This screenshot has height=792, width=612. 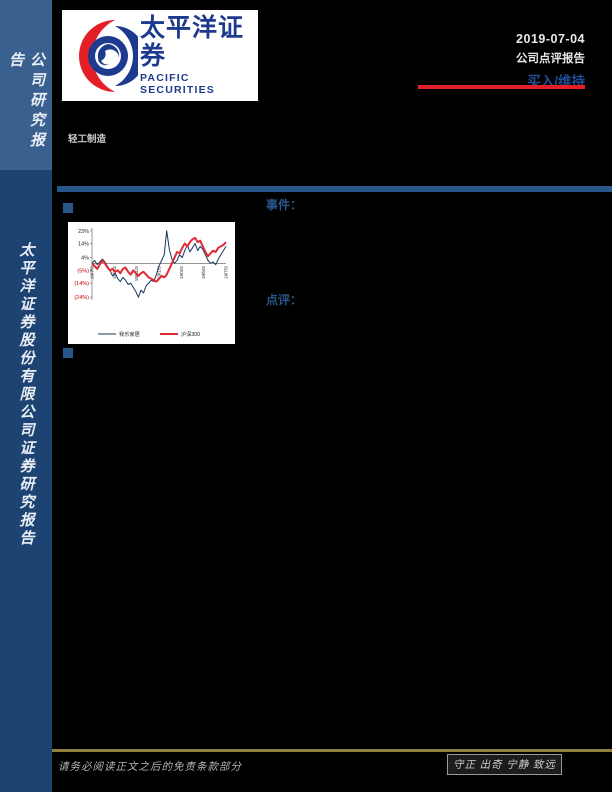 I want to click on svg-text: 19/7/3, so click(x=226, y=272).